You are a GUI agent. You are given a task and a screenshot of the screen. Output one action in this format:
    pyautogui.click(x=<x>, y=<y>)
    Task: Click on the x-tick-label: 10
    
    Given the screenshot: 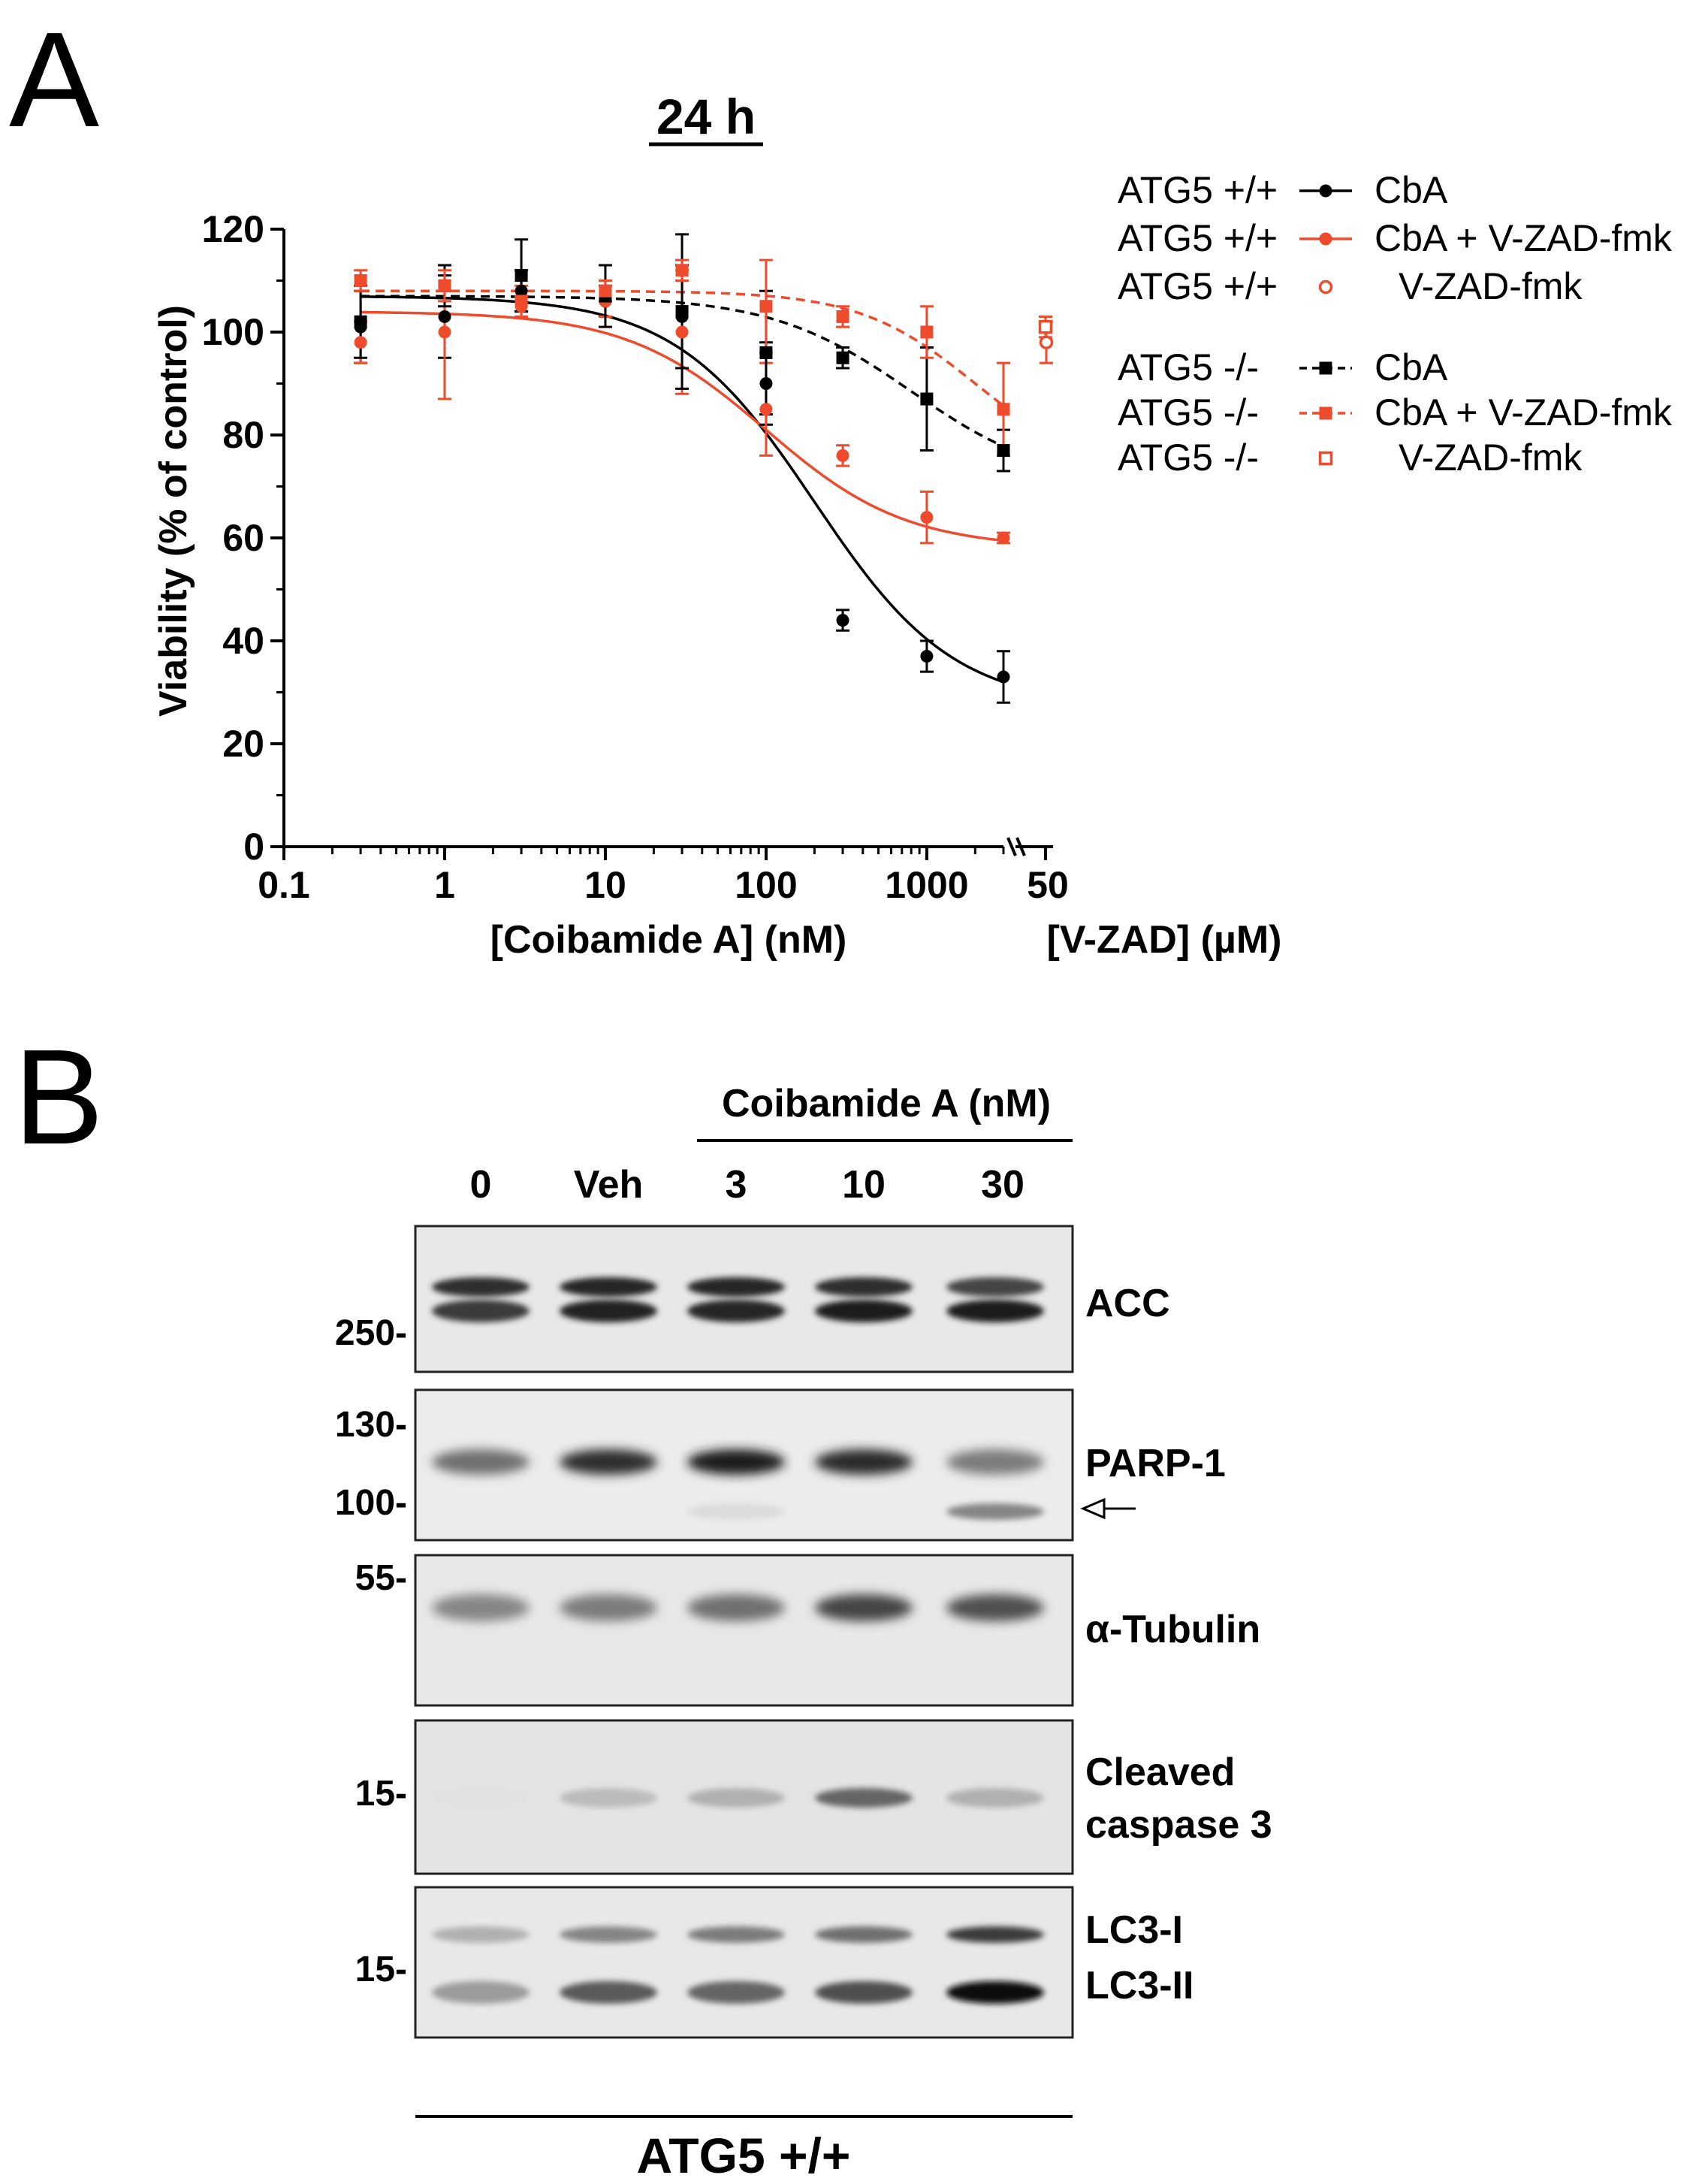 What is the action you would take?
    pyautogui.click(x=605, y=885)
    